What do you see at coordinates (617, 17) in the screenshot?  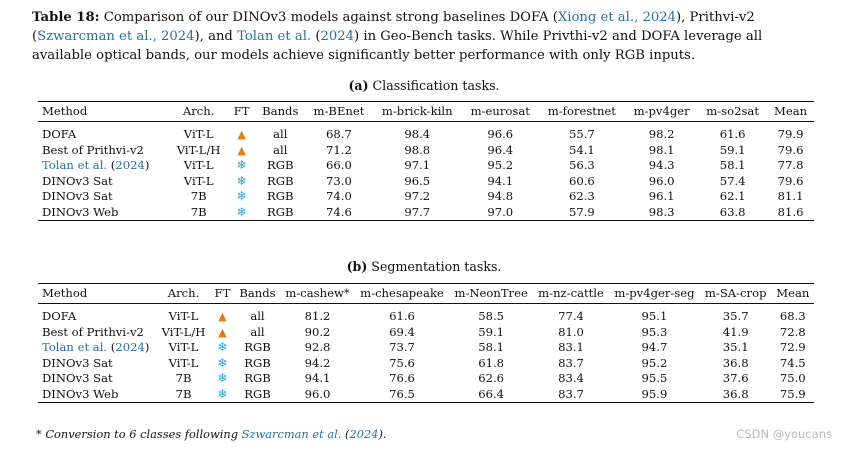 I see `citation-link-xiong: Xiong et al., 2024` at bounding box center [617, 17].